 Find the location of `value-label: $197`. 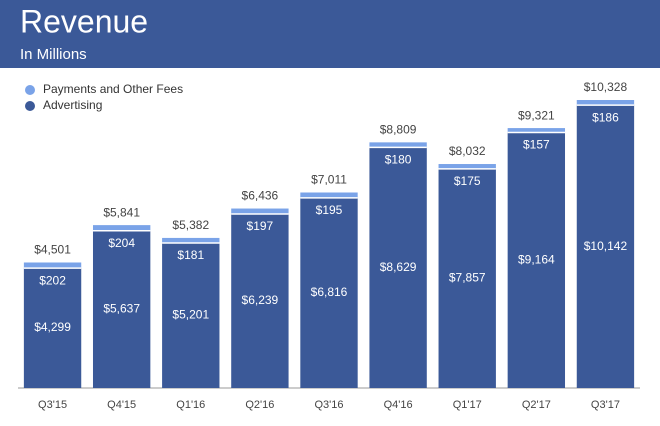

value-label: $197 is located at coordinates (260, 226).